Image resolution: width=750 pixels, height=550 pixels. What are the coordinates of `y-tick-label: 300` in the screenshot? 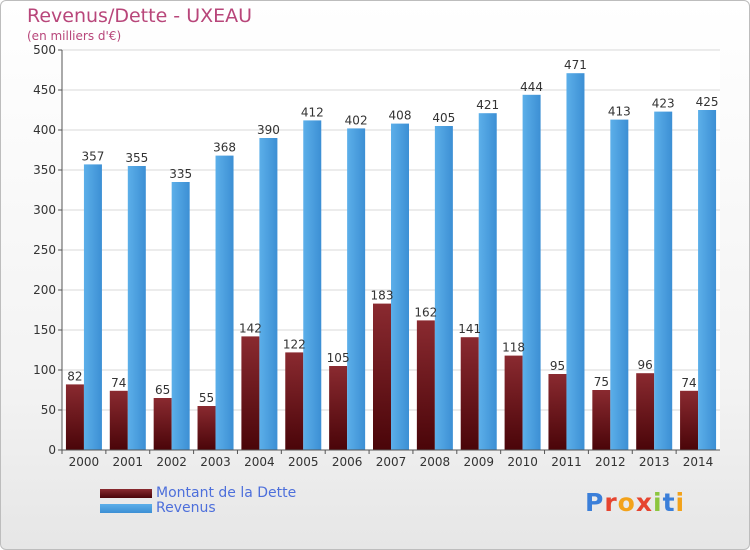 It's located at (44, 210).